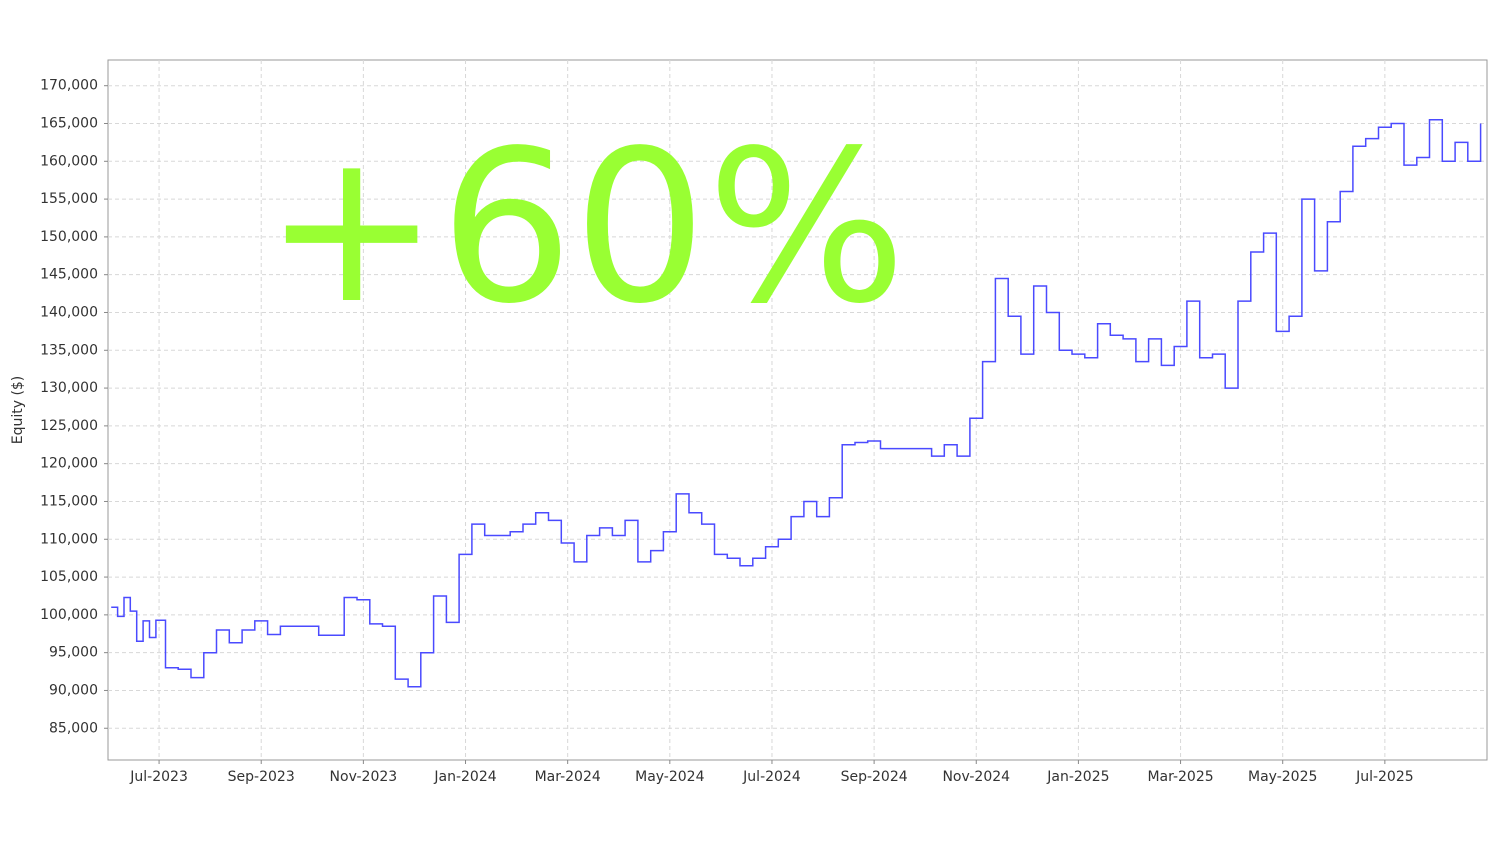  I want to click on y-tick-label: 85,000, so click(73, 728).